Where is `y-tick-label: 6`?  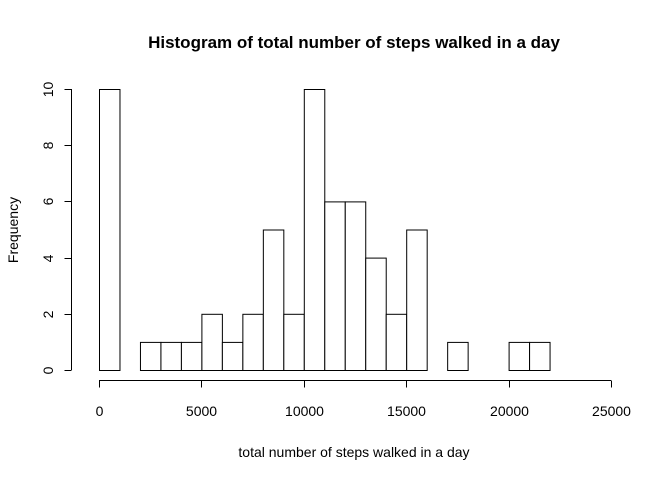
y-tick-label: 6 is located at coordinates (48, 201).